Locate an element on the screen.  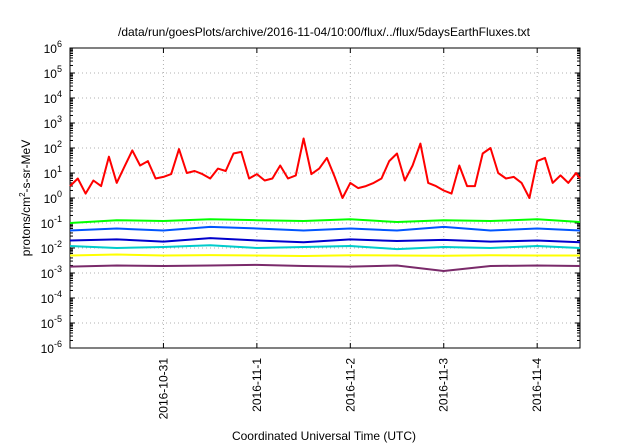
y-tick-label: 10⁻³ is located at coordinates (51, 272).